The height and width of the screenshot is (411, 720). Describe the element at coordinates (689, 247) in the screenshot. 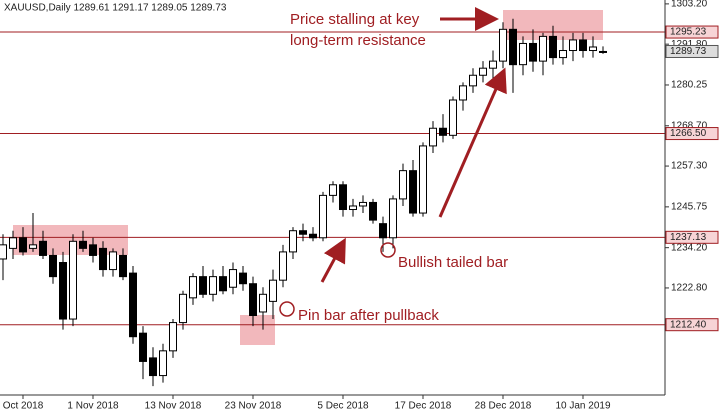

I see `y-tick-label: 1234.20` at that location.